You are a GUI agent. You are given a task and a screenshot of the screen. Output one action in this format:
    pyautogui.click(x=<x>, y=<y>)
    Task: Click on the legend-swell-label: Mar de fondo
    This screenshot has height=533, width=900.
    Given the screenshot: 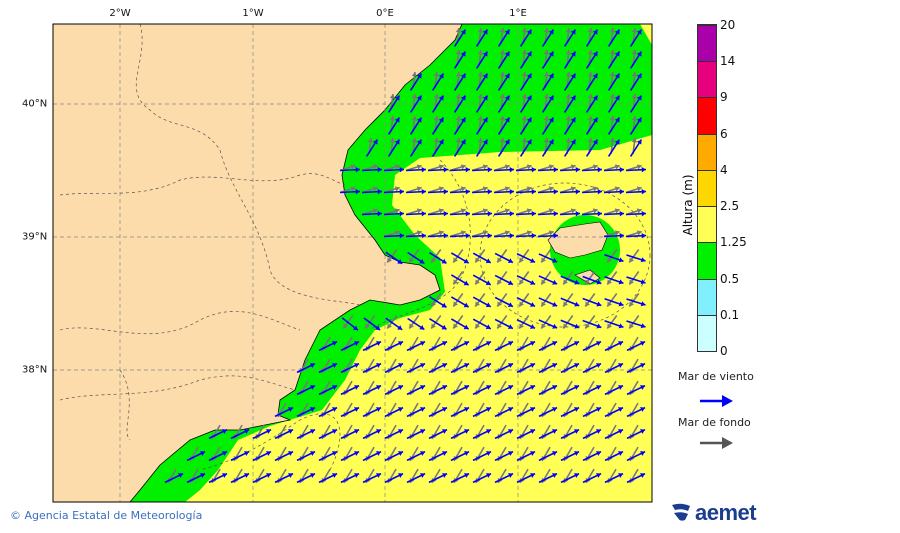 What is the action you would take?
    pyautogui.click(x=714, y=422)
    